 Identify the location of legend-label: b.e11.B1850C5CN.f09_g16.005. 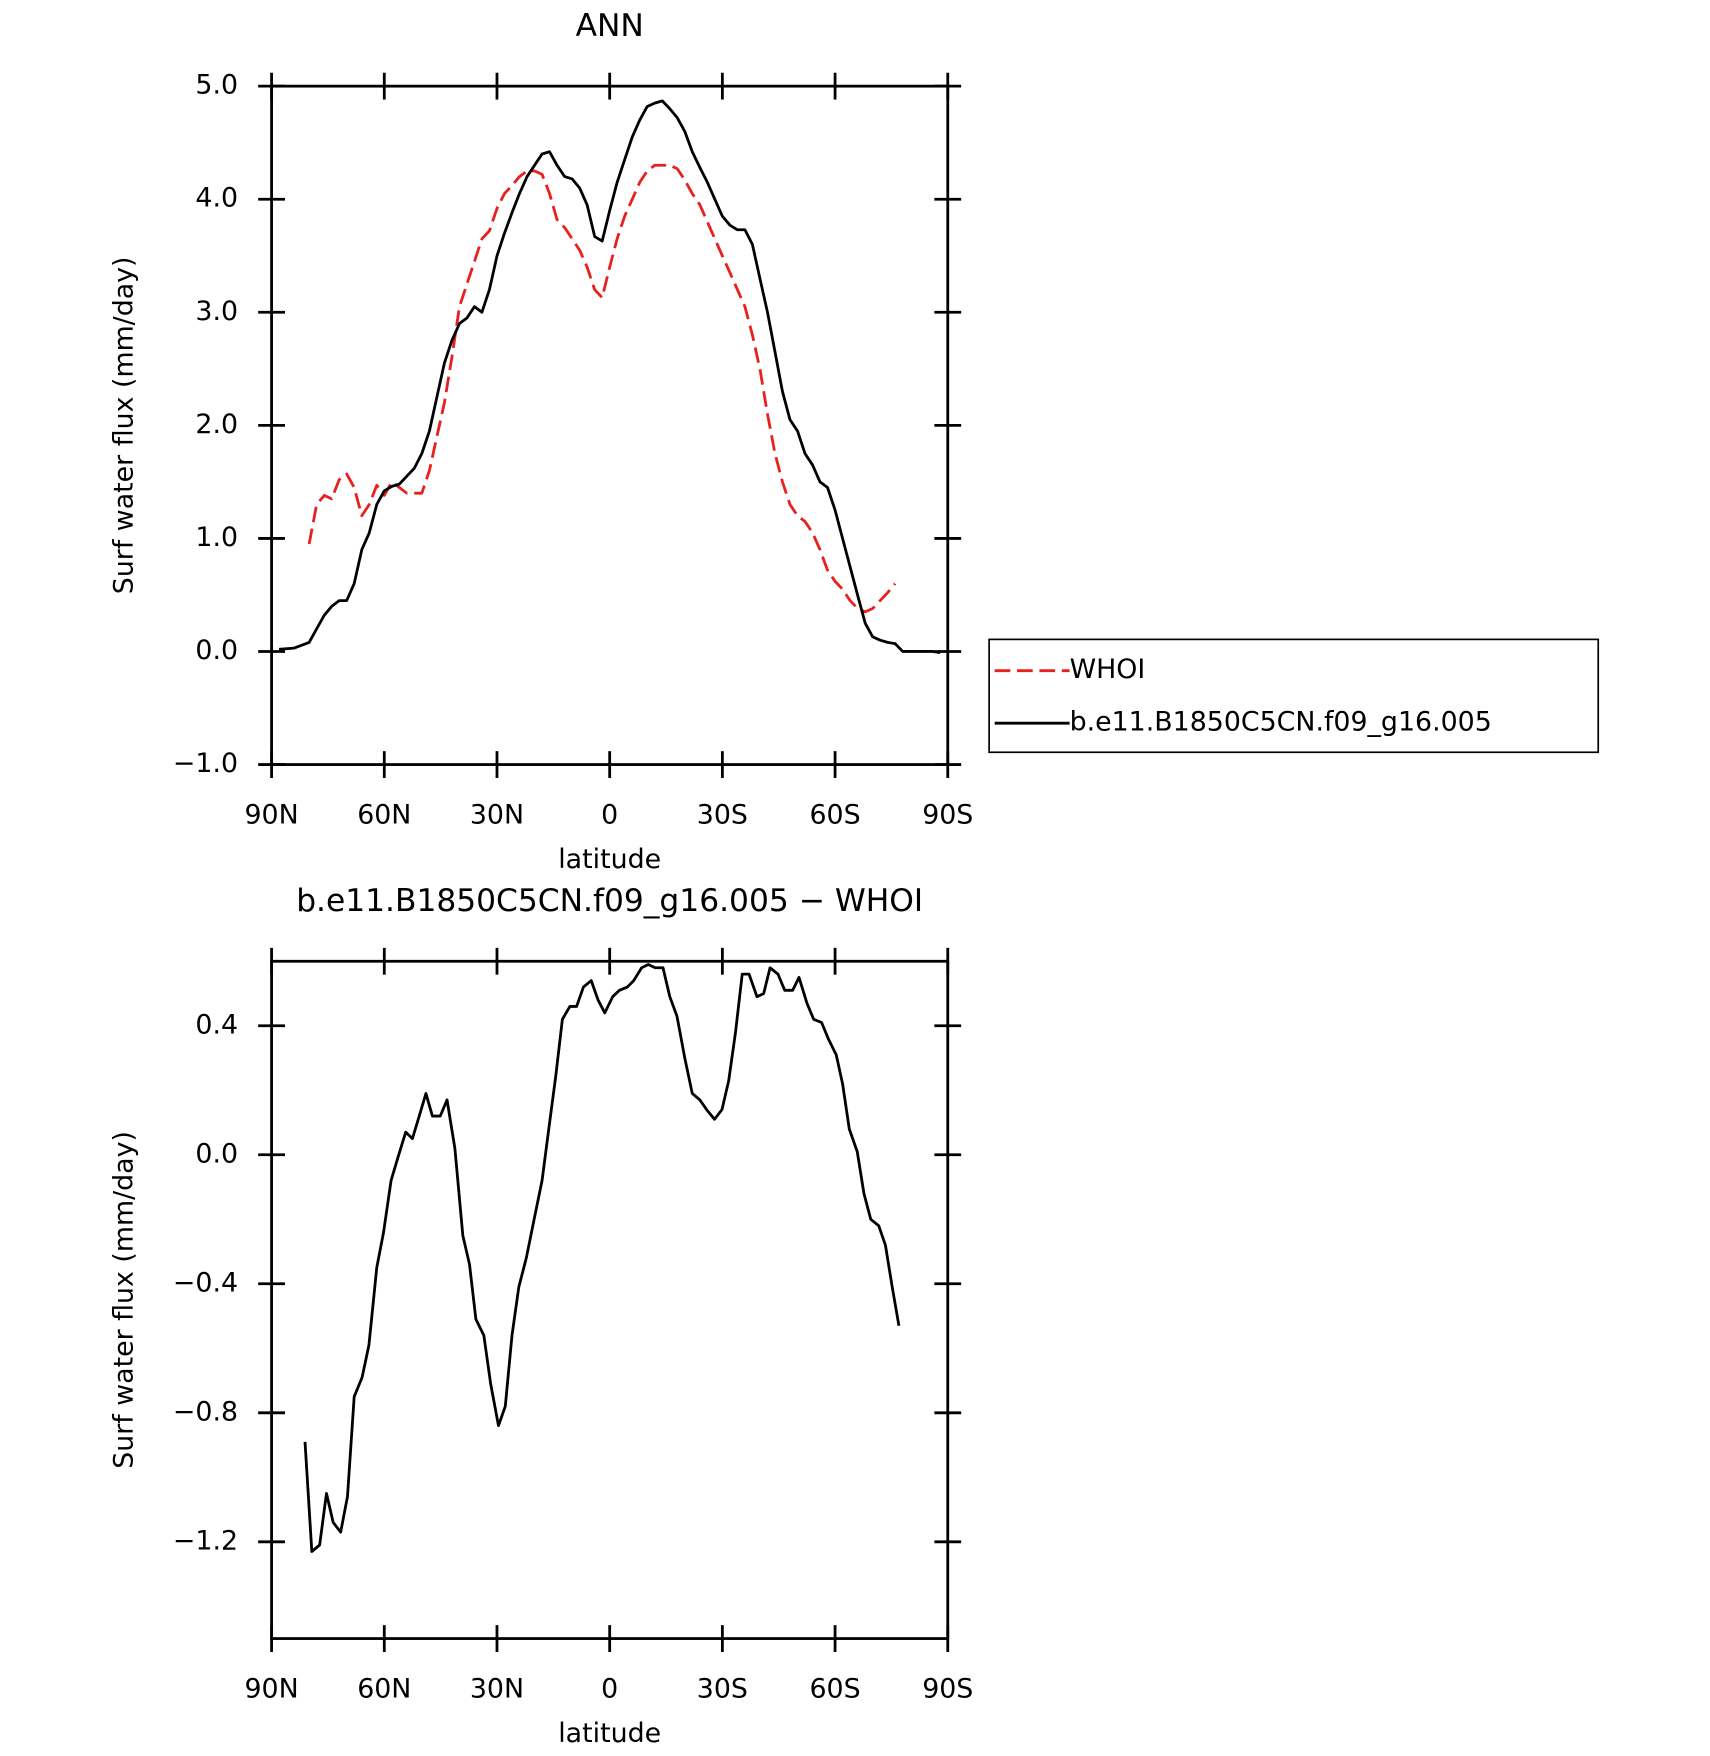
(1281, 722).